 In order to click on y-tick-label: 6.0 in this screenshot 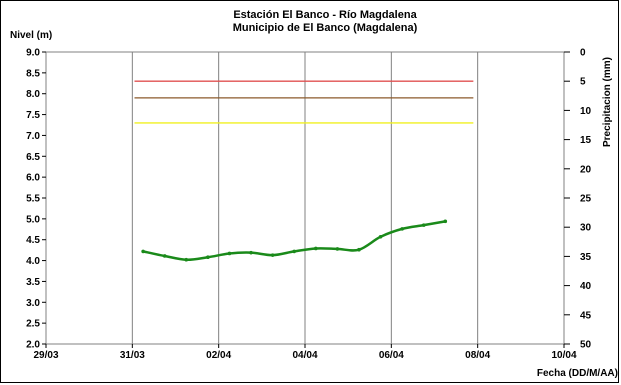, I will do `click(33, 178)`.